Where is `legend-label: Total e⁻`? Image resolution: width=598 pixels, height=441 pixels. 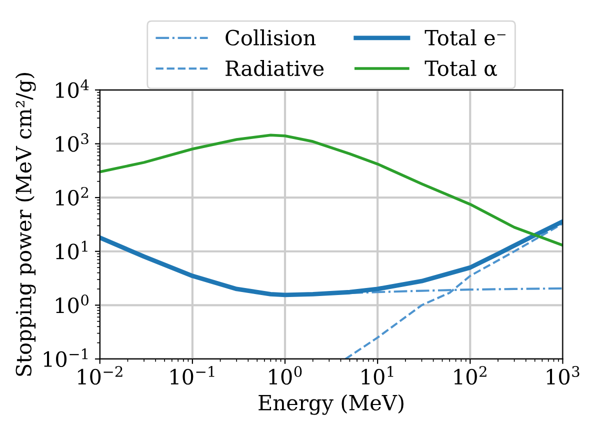
legend-label: Total e⁻ is located at coordinates (465, 37).